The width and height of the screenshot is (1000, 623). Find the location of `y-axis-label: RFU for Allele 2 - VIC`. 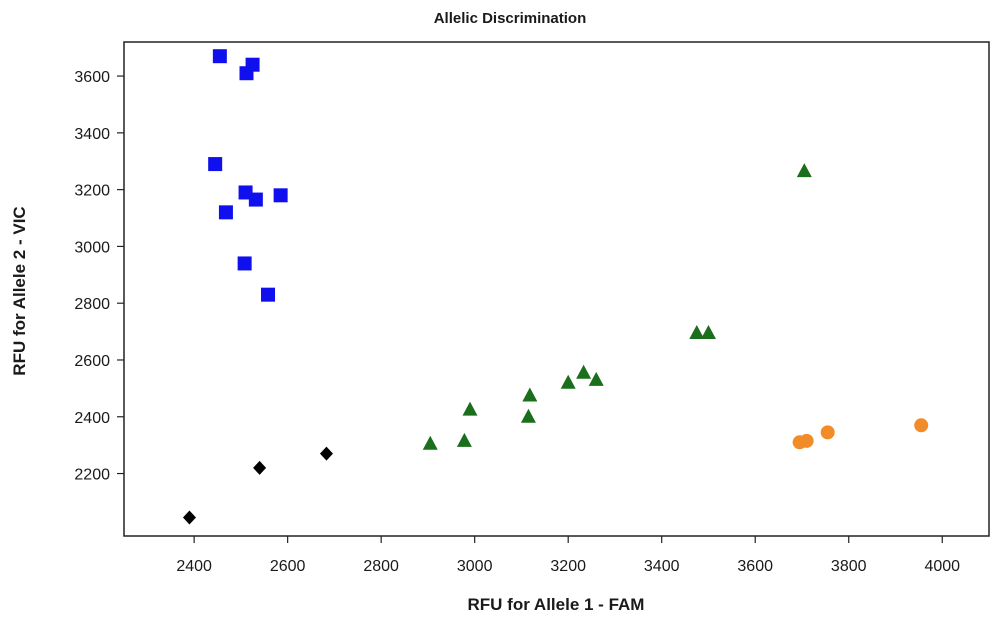

y-axis-label: RFU for Allele 2 - VIC is located at coordinates (19, 290).